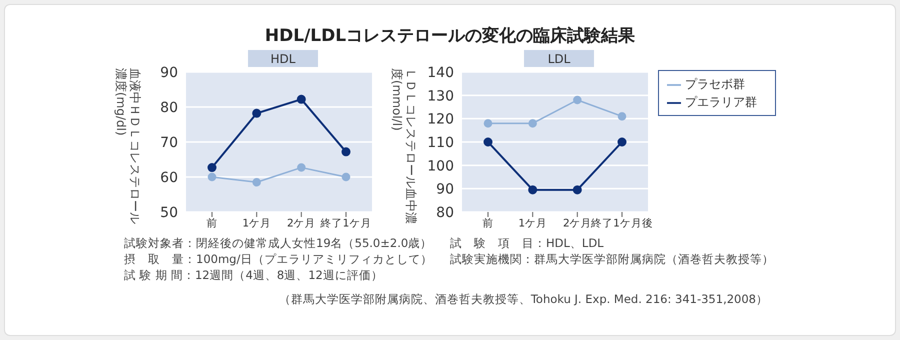  What do you see at coordinates (559, 58) in the screenshot?
I see `chart-subtitle: LDL` at bounding box center [559, 58].